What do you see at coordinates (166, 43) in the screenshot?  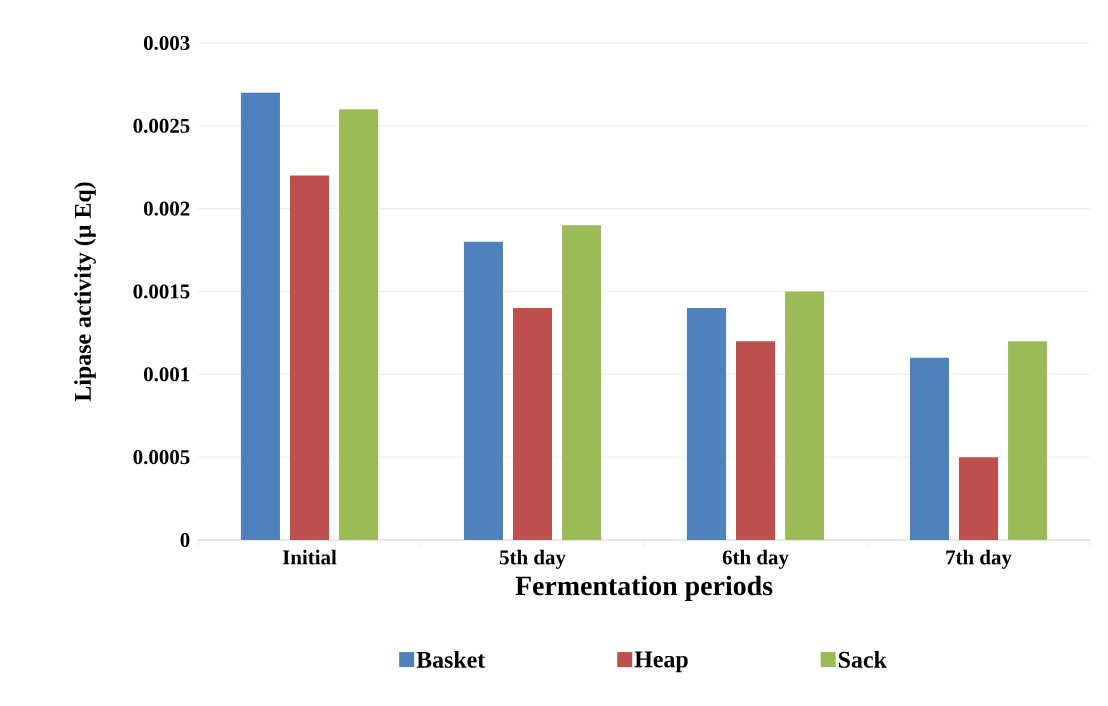 I see `y-tick-label: 0.003` at bounding box center [166, 43].